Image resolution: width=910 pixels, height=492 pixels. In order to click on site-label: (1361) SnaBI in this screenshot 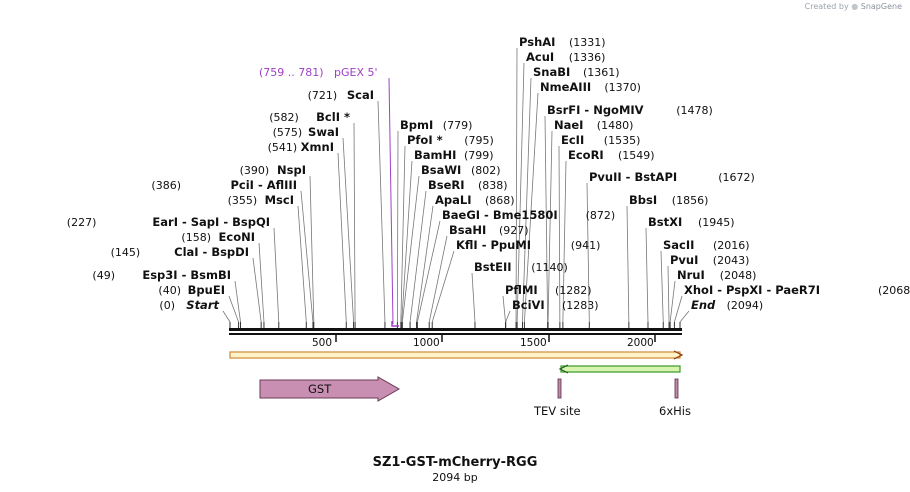, I will do `click(576, 72)`.